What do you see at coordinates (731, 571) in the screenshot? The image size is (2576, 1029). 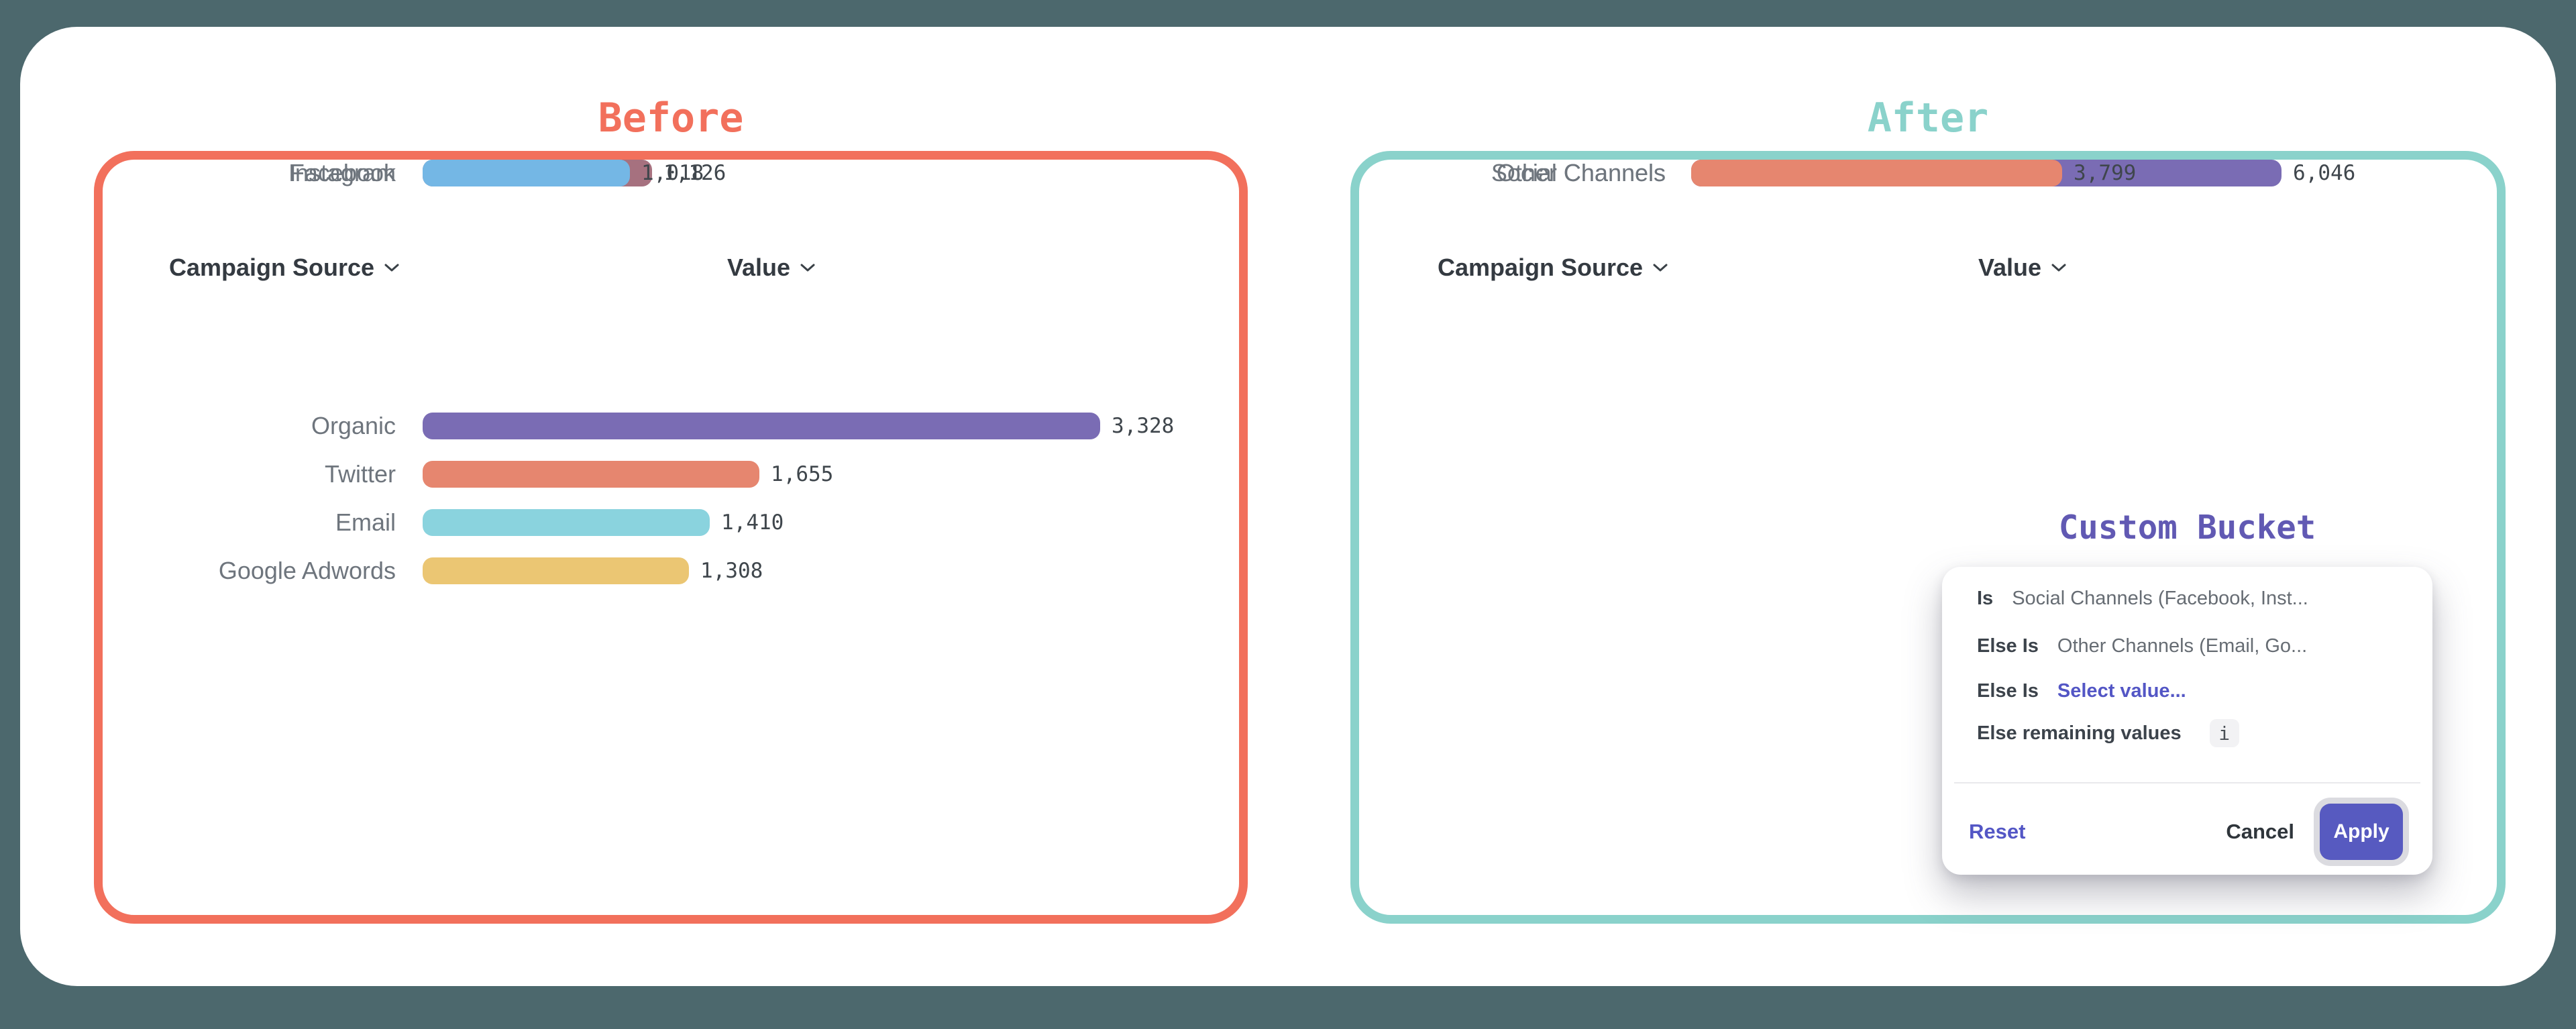 I see `row-value: 1,308` at bounding box center [731, 571].